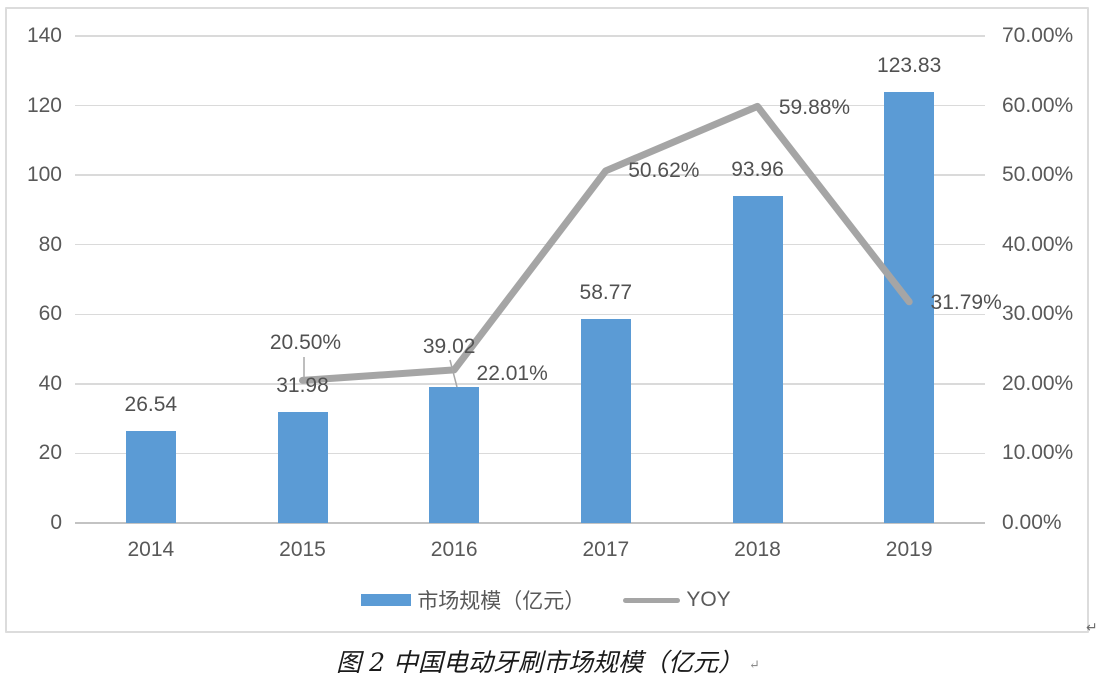 This screenshot has width=1096, height=688. I want to click on legend-entry-yoy: YOY, so click(677, 600).